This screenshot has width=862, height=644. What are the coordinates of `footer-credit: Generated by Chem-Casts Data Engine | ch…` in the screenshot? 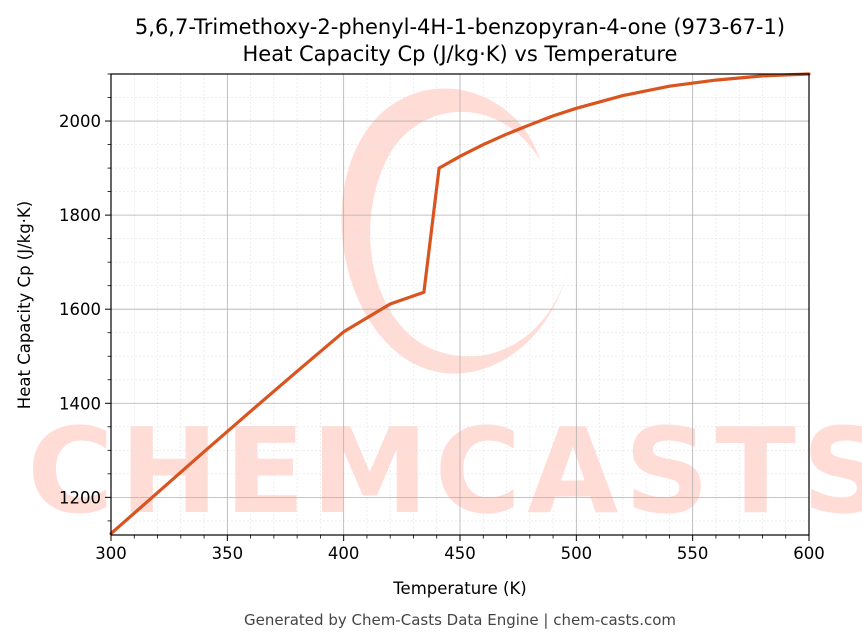 It's located at (460, 620).